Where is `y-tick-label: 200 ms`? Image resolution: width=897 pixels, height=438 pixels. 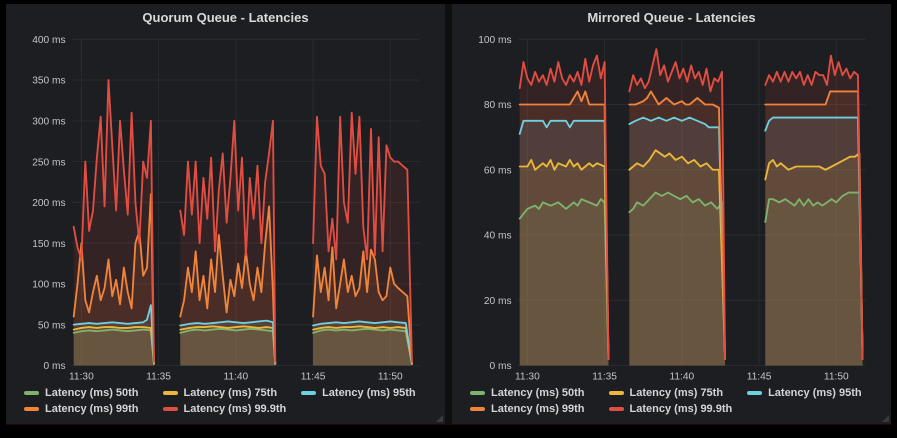
y-tick-label: 200 ms is located at coordinates (48, 203).